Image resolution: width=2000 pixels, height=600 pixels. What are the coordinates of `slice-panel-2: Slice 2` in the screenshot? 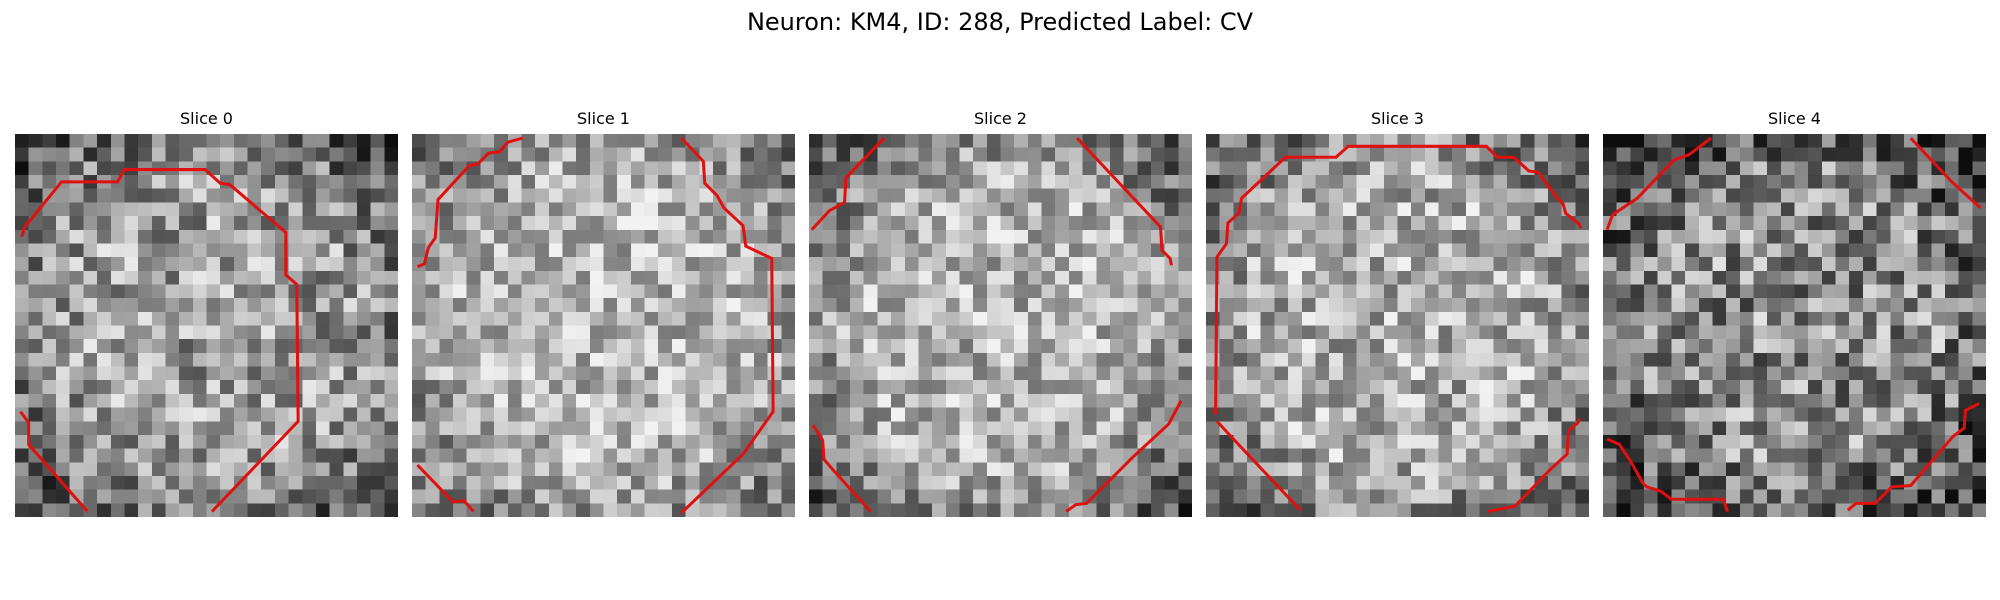 It's located at (1000, 312).